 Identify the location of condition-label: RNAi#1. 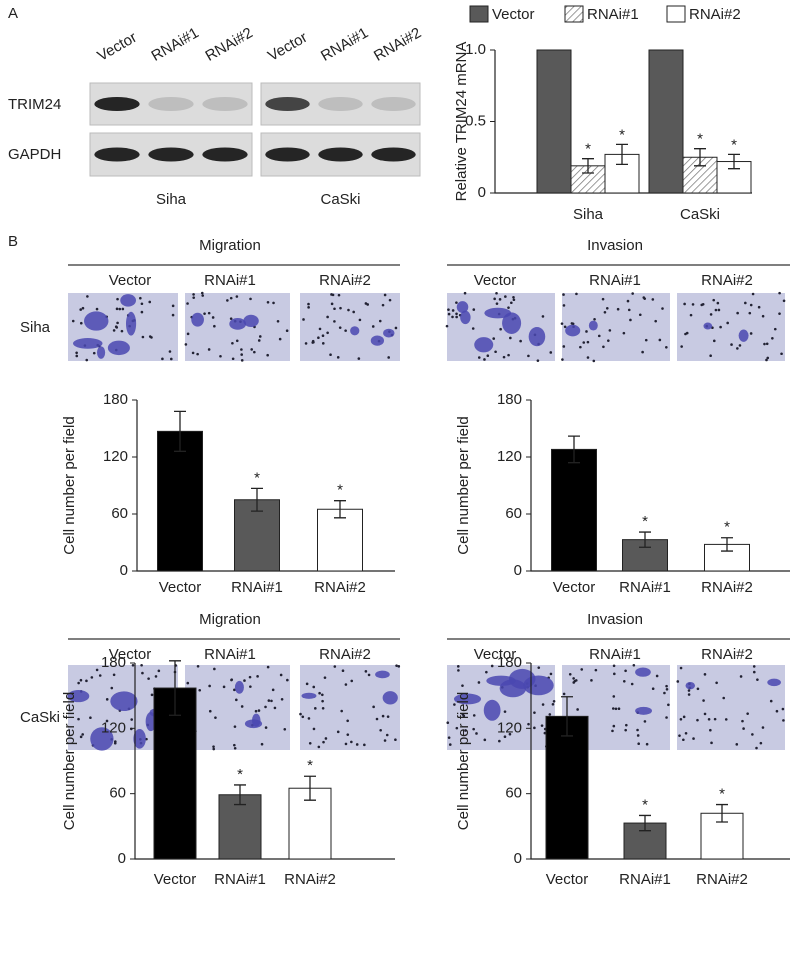
(615, 280).